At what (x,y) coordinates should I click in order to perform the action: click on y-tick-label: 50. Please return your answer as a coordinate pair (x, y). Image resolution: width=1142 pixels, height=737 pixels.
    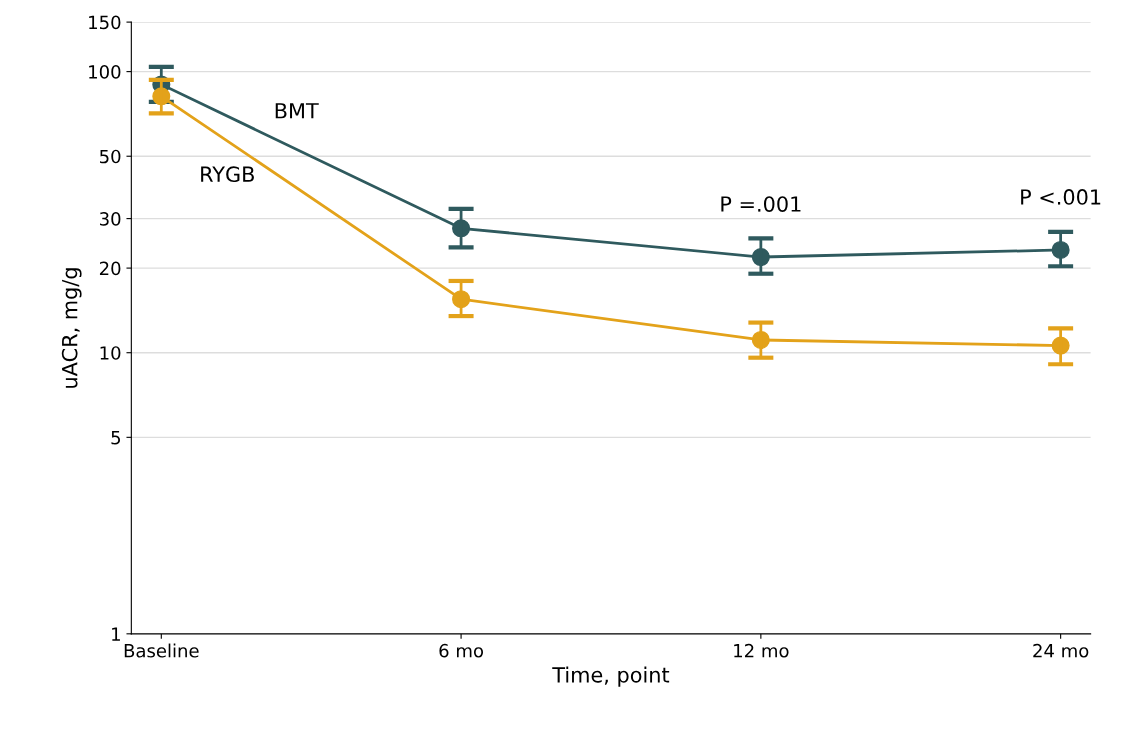
    Looking at the image, I should click on (110, 156).